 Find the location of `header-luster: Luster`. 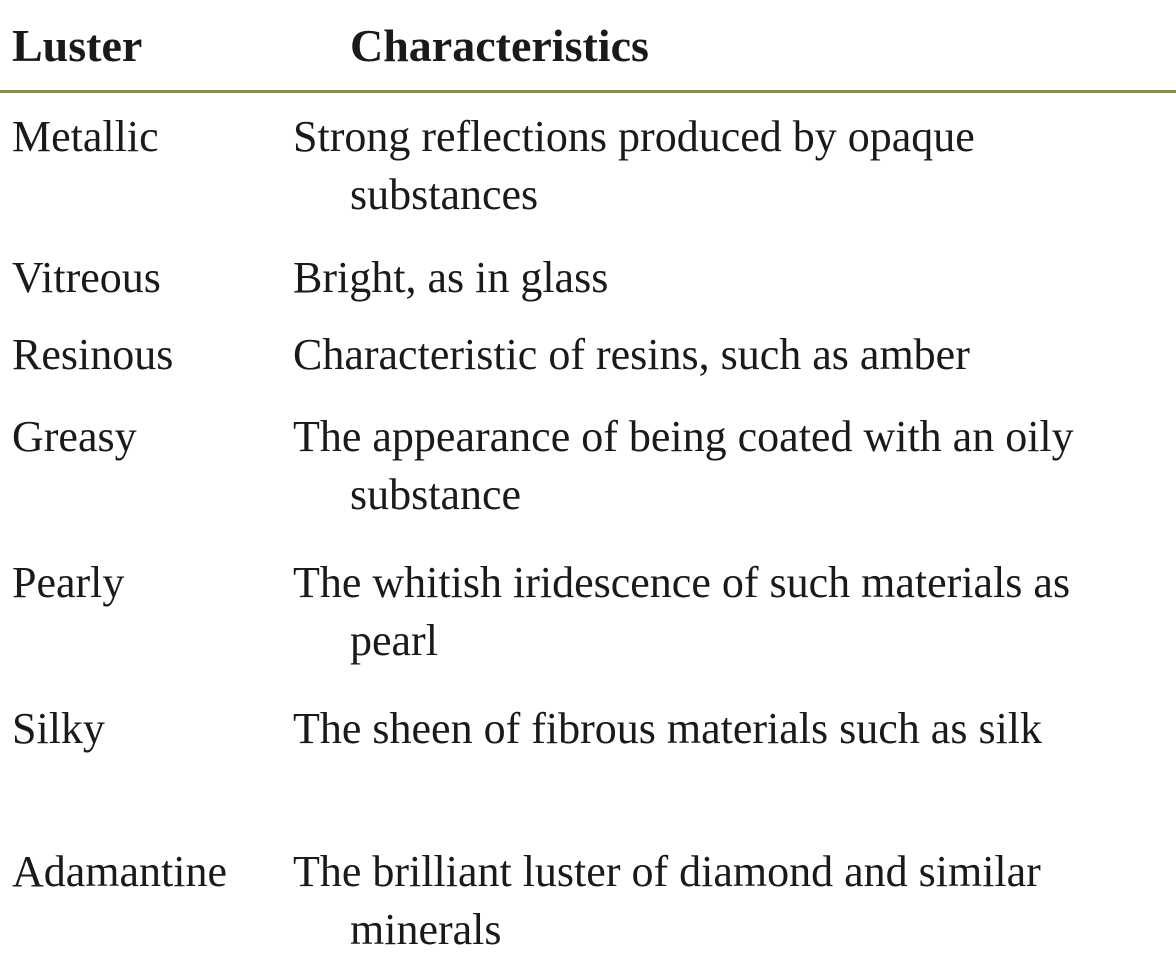

header-luster: Luster is located at coordinates (77, 45).